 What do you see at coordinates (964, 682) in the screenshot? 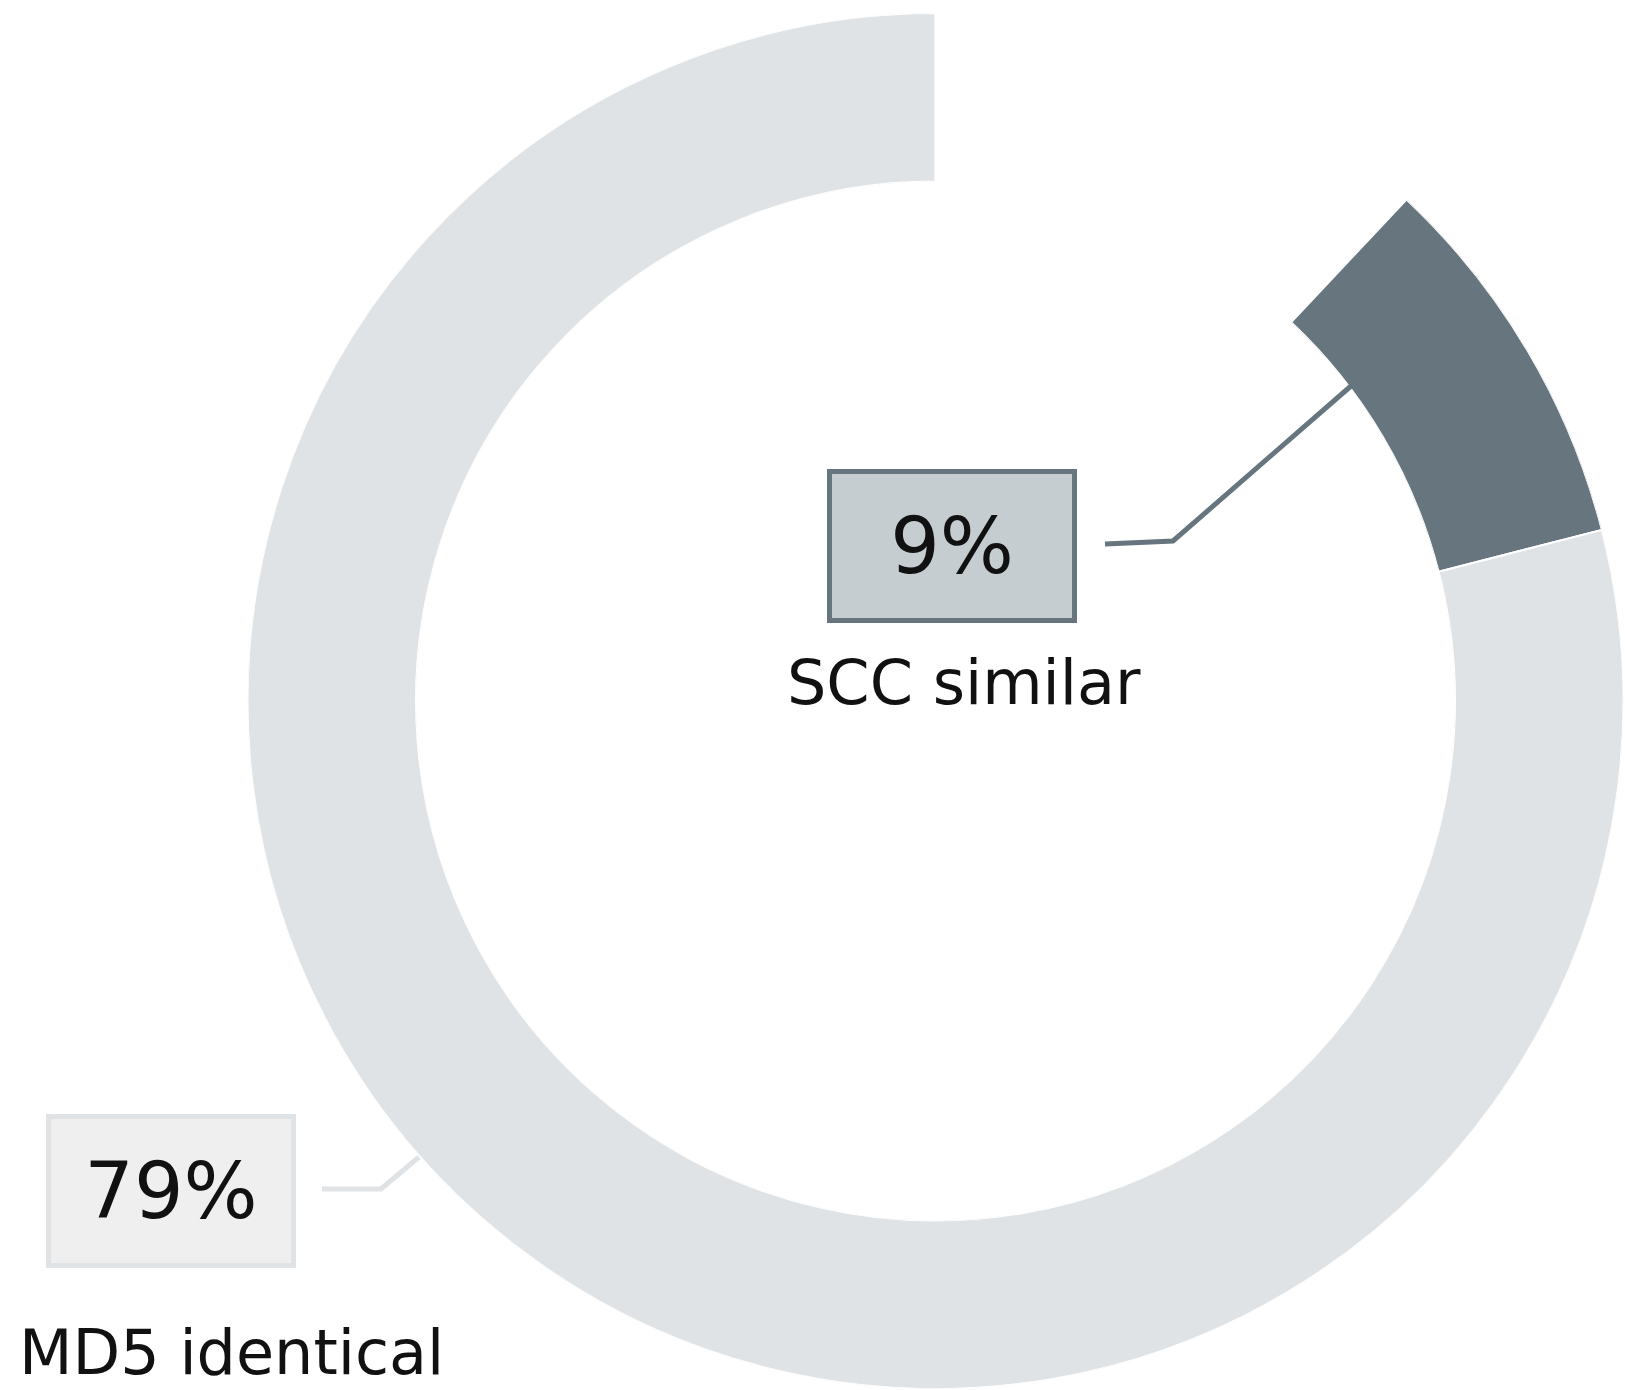
I see `slice-label: SCC similar` at bounding box center [964, 682].